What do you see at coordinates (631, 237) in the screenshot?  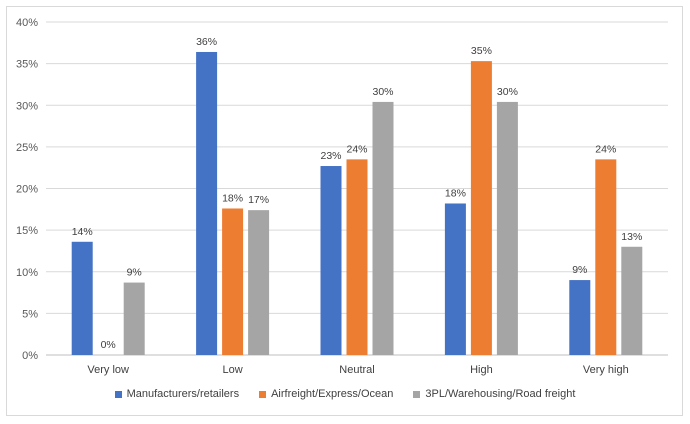 I see `data-label: 13%` at bounding box center [631, 237].